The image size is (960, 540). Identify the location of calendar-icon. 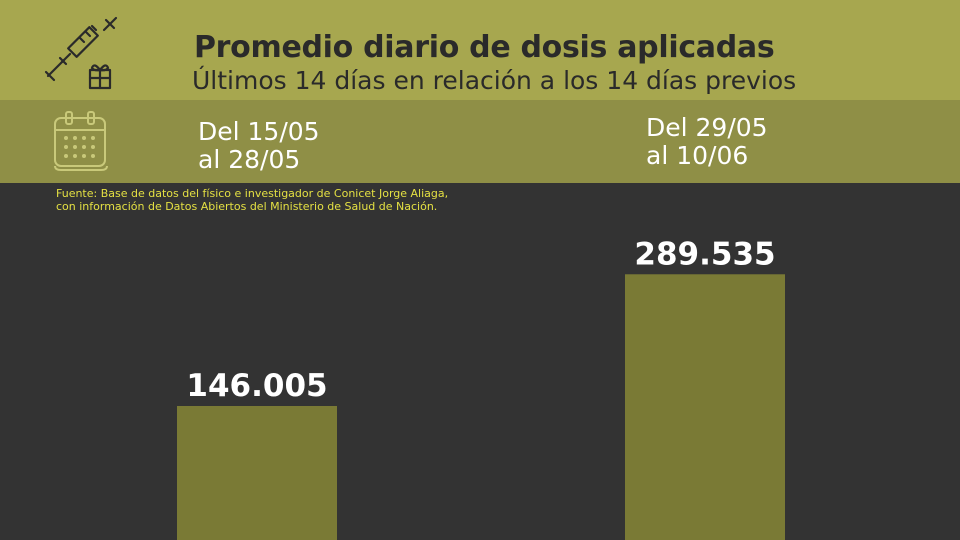
(81, 141).